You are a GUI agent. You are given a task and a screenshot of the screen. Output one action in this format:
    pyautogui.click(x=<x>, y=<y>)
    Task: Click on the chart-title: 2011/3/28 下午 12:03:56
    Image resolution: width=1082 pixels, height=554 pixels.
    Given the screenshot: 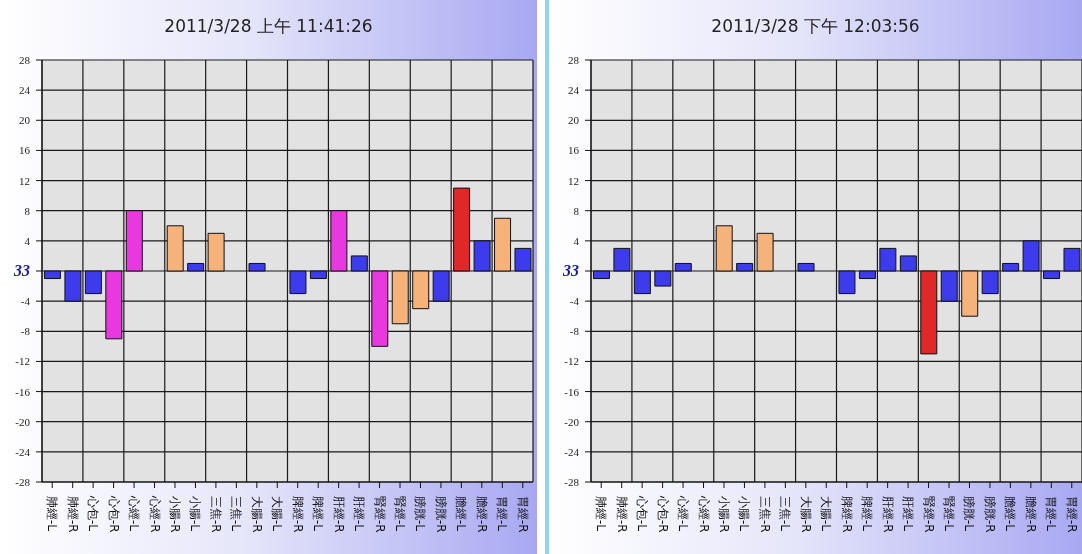 What is the action you would take?
    pyautogui.click(x=815, y=26)
    